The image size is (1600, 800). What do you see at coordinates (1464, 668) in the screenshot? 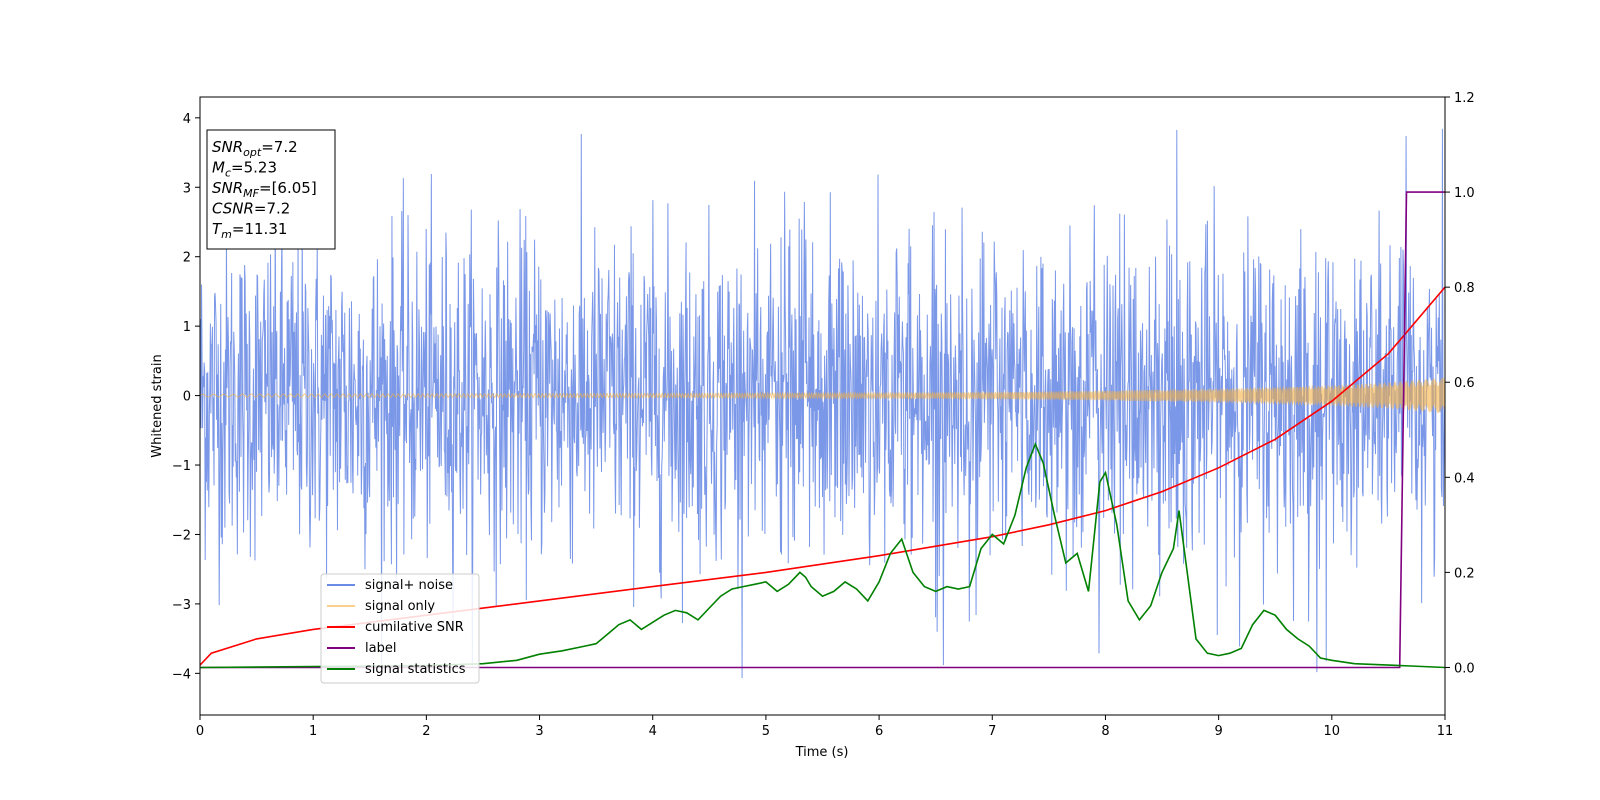
I see `y2-tick-label: 0.0` at bounding box center [1464, 668].